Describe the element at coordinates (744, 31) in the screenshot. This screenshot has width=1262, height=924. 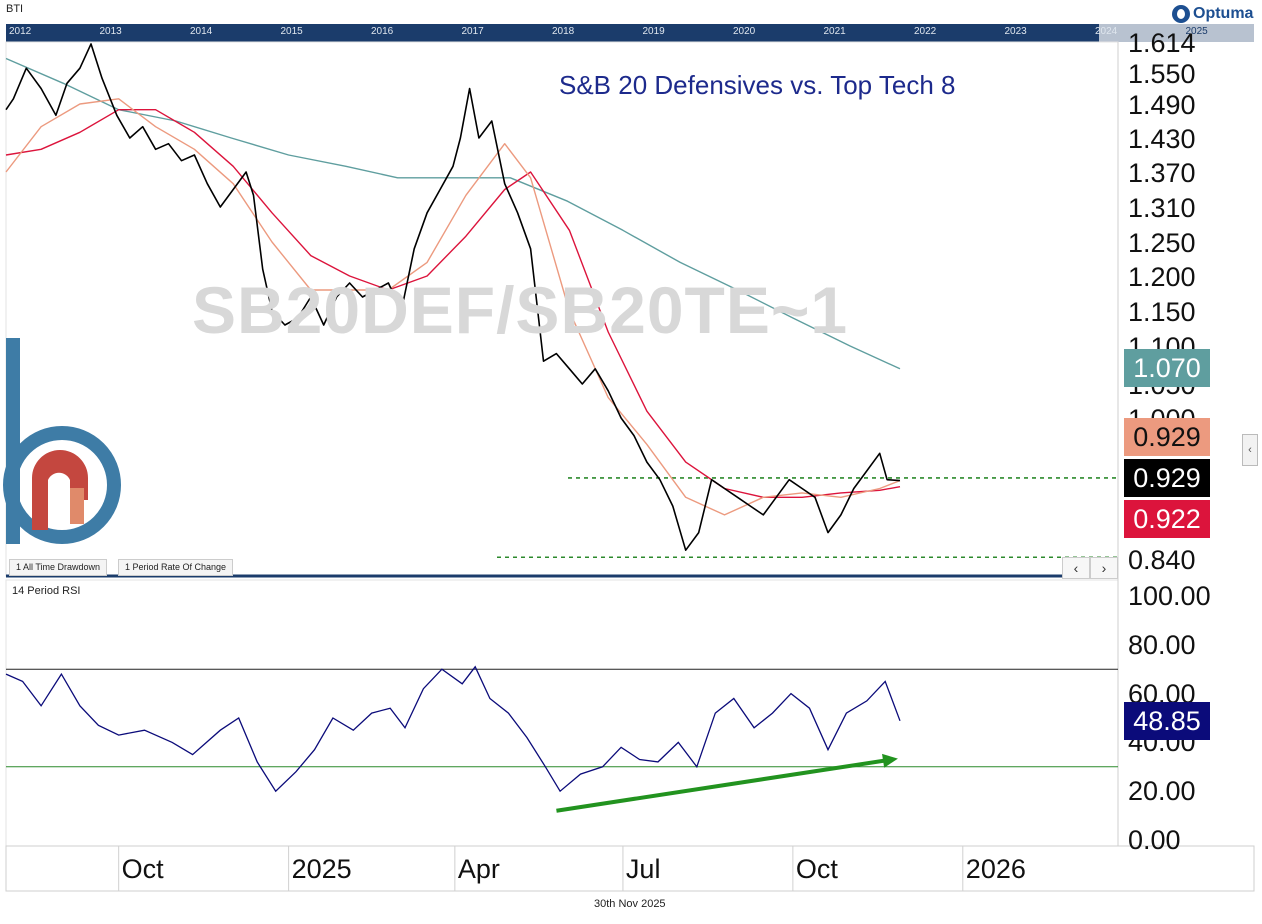
I see `timeline-year-label: 2020` at that location.